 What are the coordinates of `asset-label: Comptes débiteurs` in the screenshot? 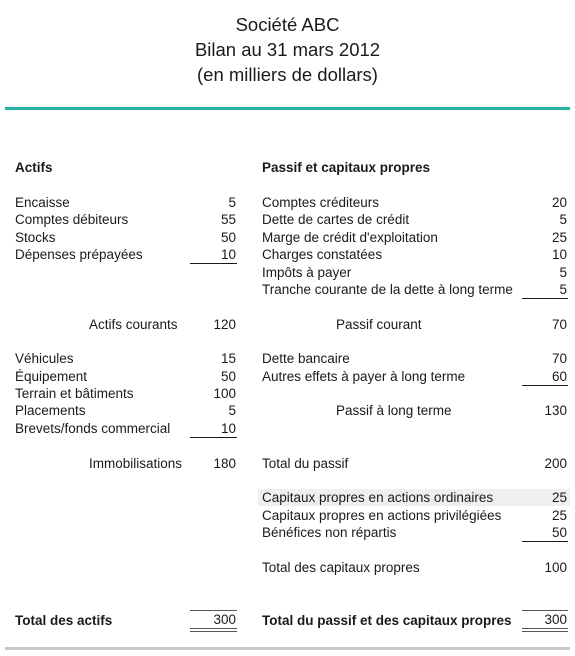 It's located at (72, 219).